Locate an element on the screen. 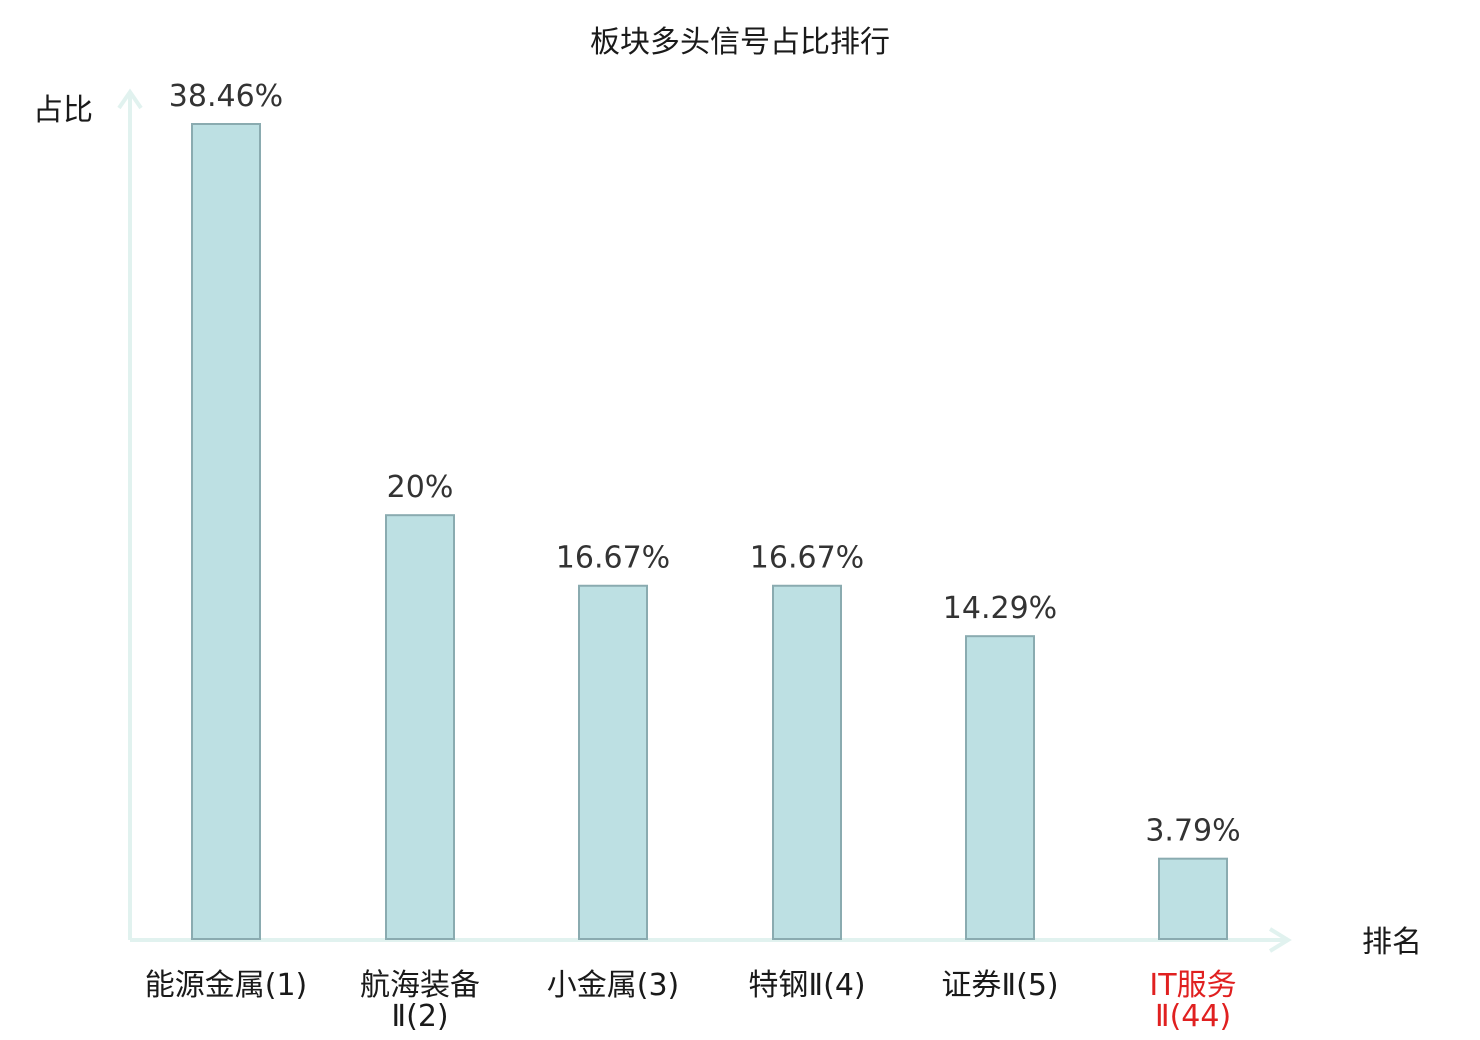  value-label-6: 3.79% is located at coordinates (1192, 831).